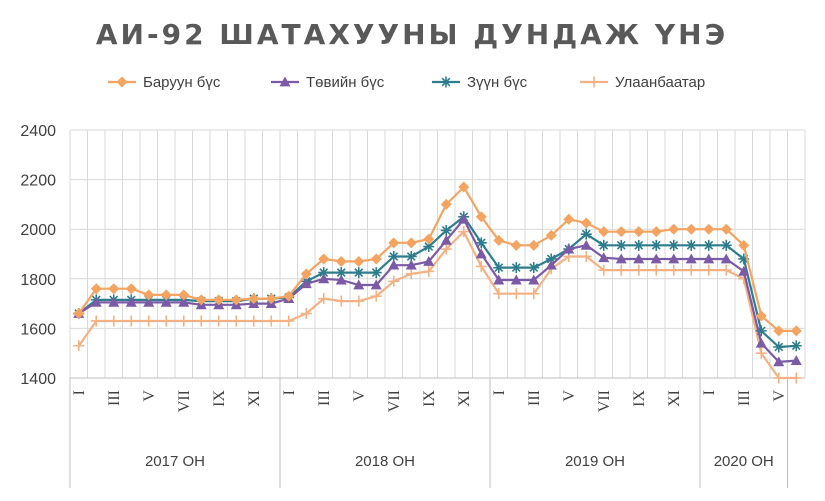  Describe the element at coordinates (38, 379) in the screenshot. I see `y-tick-label: 1400` at that location.